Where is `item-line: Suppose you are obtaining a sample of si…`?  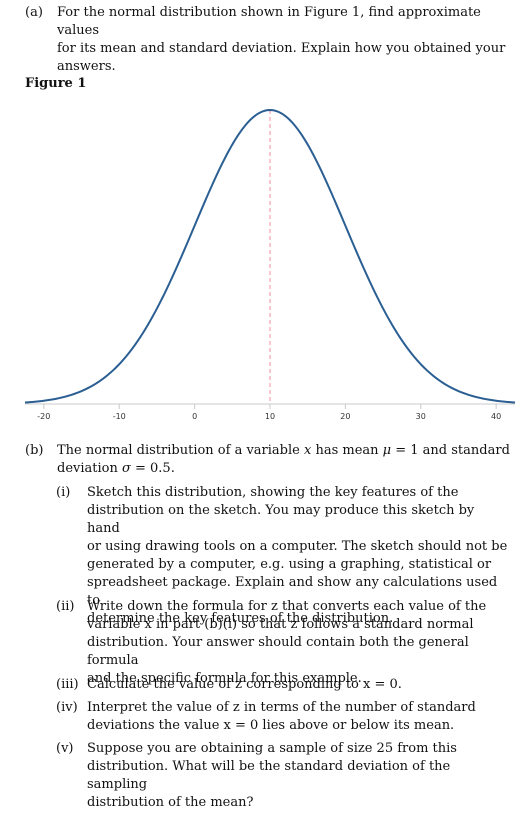 item-line: Suppose you are obtaining a sample of si… is located at coordinates (272, 748).